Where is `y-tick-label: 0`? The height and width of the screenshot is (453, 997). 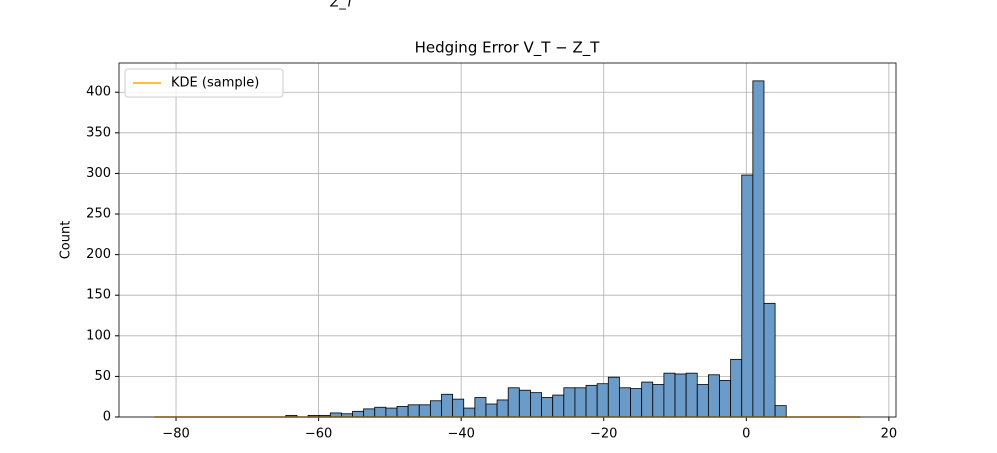 y-tick-label: 0 is located at coordinates (107, 417).